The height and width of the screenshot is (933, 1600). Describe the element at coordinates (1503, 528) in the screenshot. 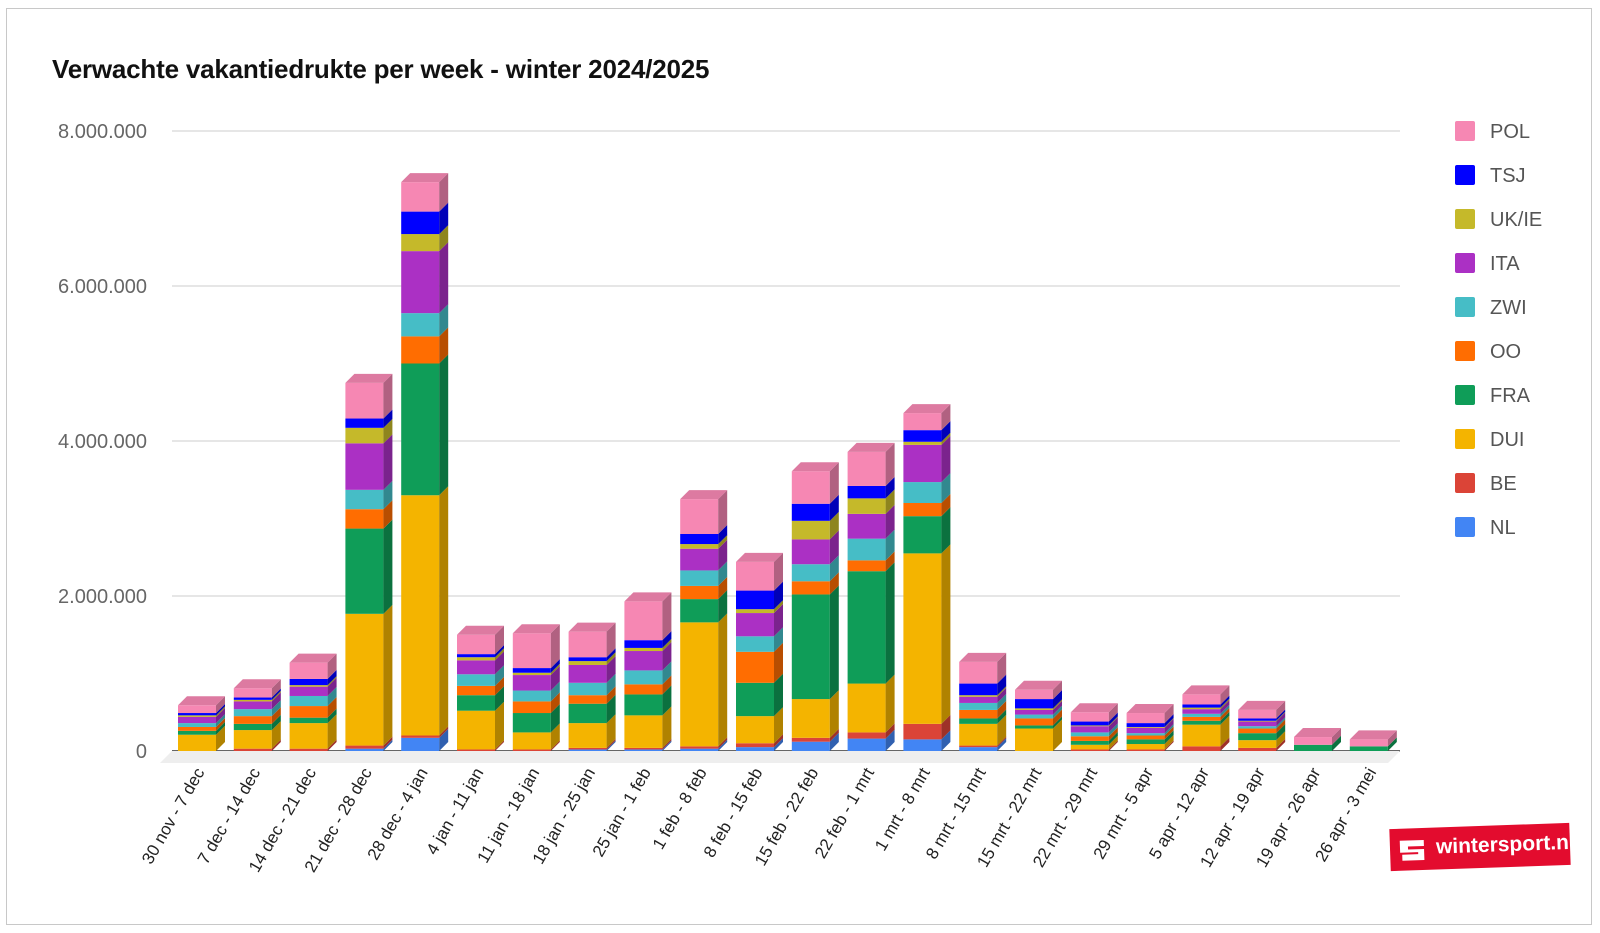

I see `legend-label: NL` at that location.